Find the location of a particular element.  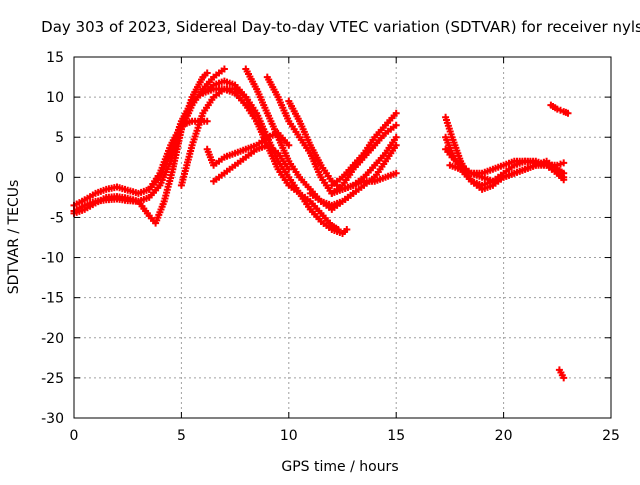

series-track-n is located at coordinates (364, 183).